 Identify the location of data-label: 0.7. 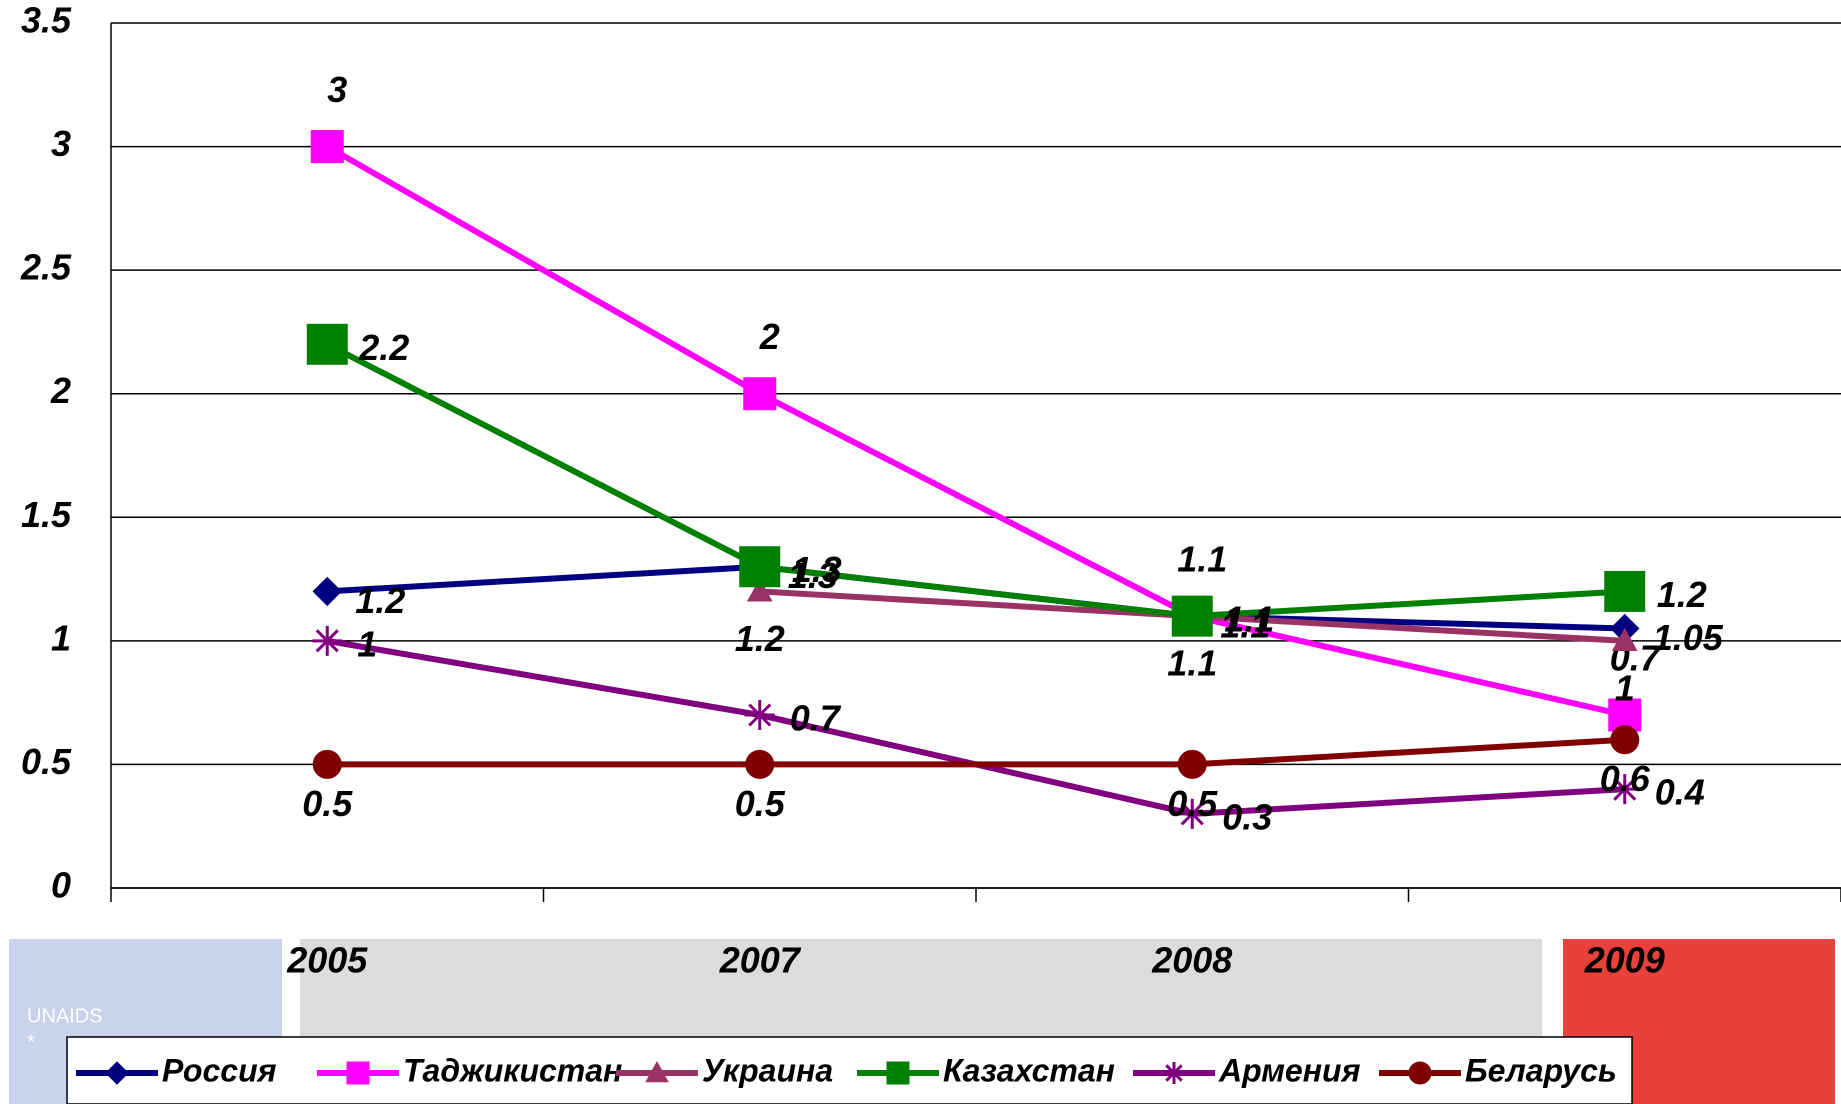
(816, 718).